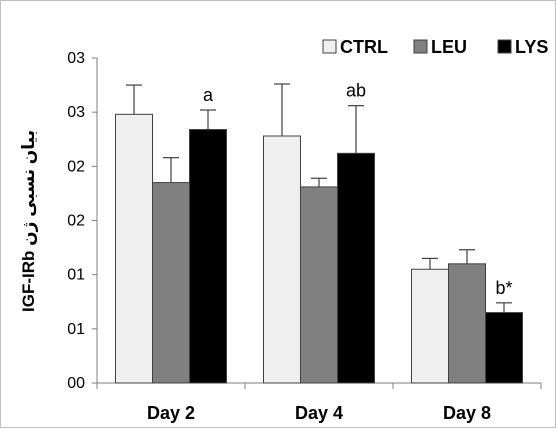  What do you see at coordinates (319, 413) in the screenshot?
I see `x-tick-label: Day 4` at bounding box center [319, 413].